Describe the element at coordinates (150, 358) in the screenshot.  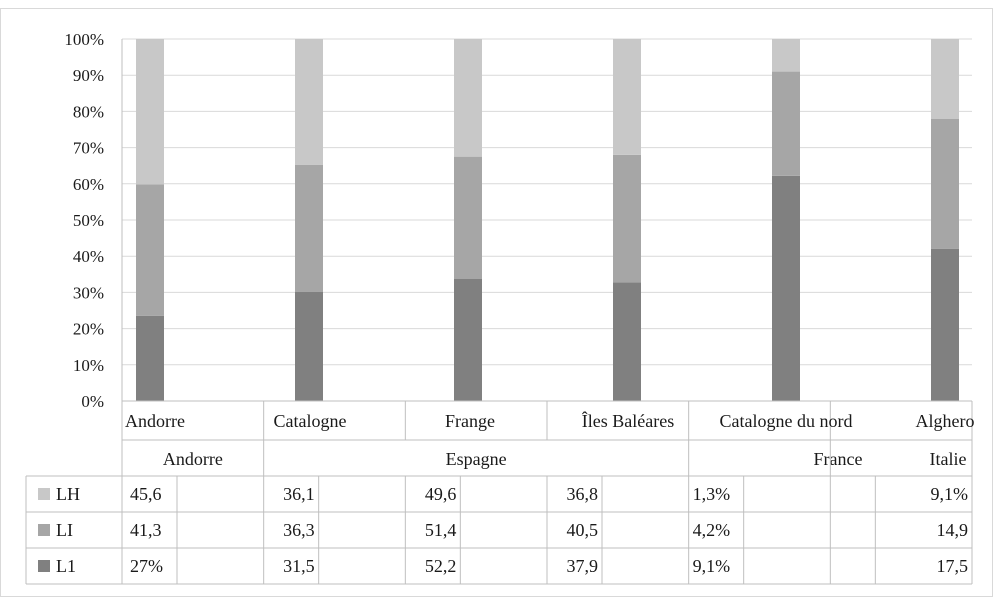
I see `bar-segment-l1-andorre` at that location.